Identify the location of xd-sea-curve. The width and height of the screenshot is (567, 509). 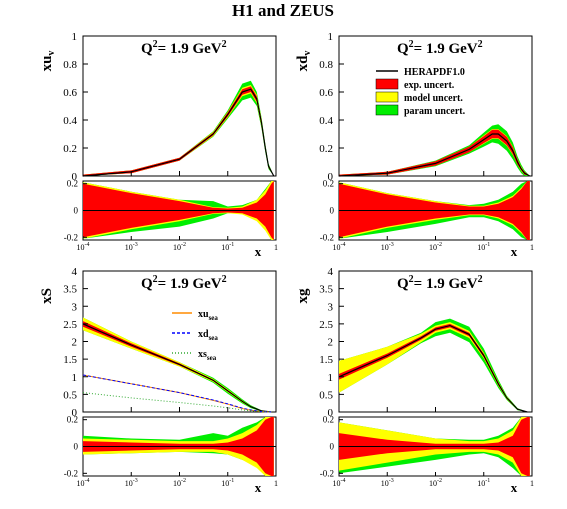
(177, 393).